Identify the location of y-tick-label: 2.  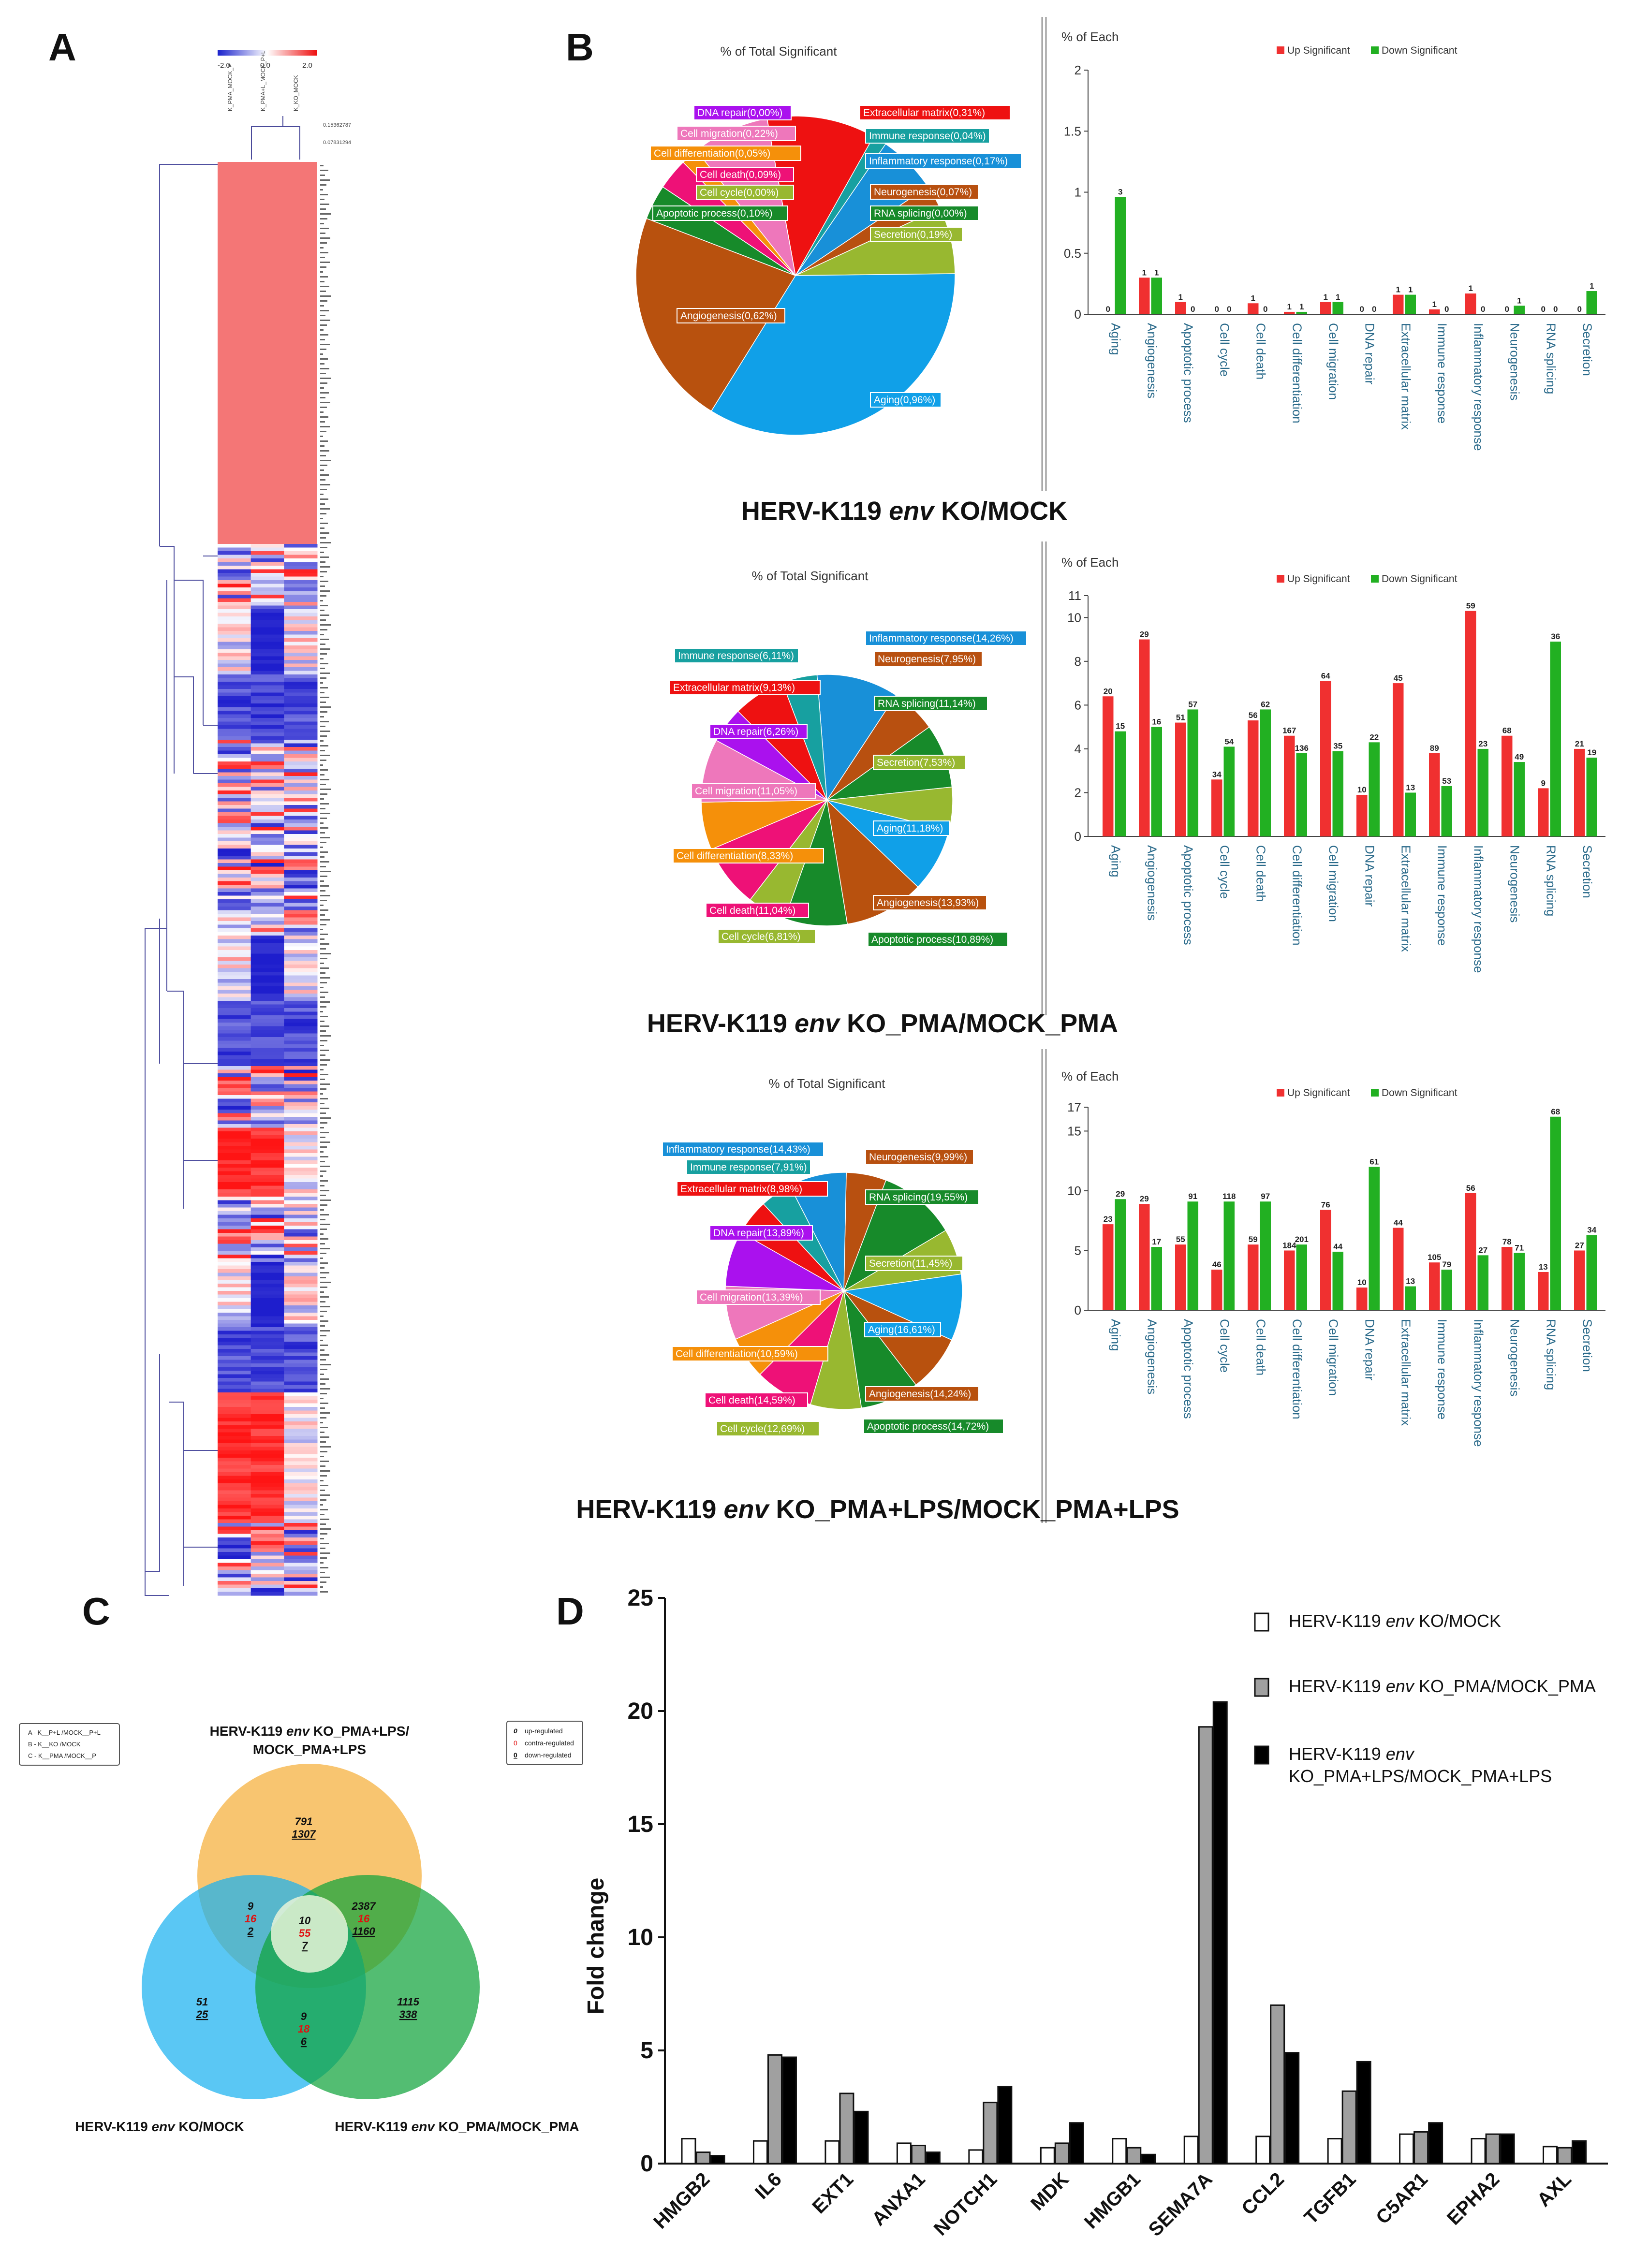
(1078, 792).